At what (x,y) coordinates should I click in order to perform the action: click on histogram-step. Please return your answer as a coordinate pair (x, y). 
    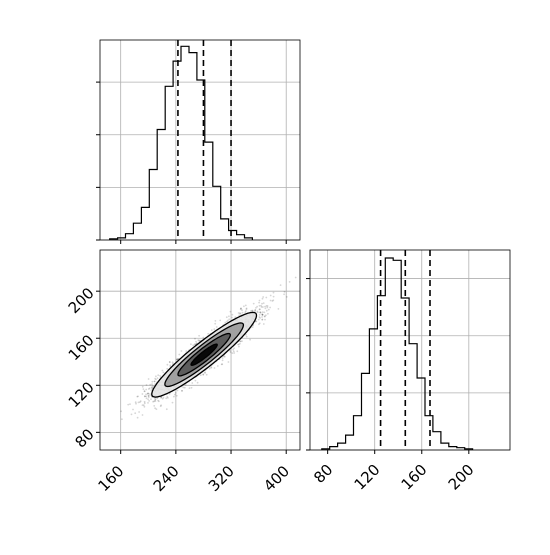
    Looking at the image, I should click on (181, 142).